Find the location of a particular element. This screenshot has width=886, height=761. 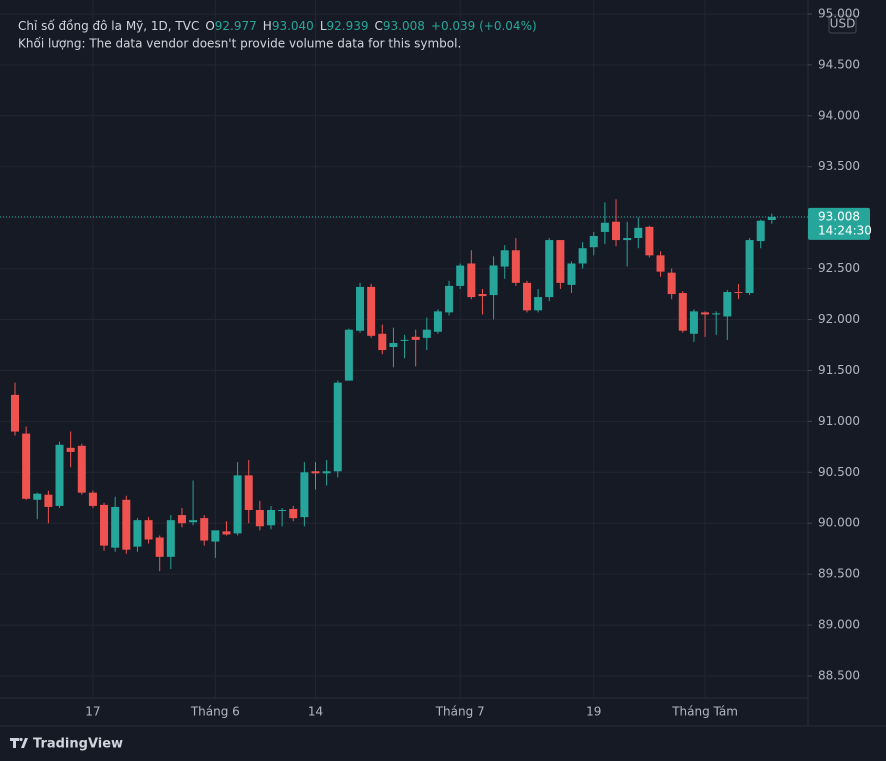

y-tick-label: 89.000 is located at coordinates (839, 625).